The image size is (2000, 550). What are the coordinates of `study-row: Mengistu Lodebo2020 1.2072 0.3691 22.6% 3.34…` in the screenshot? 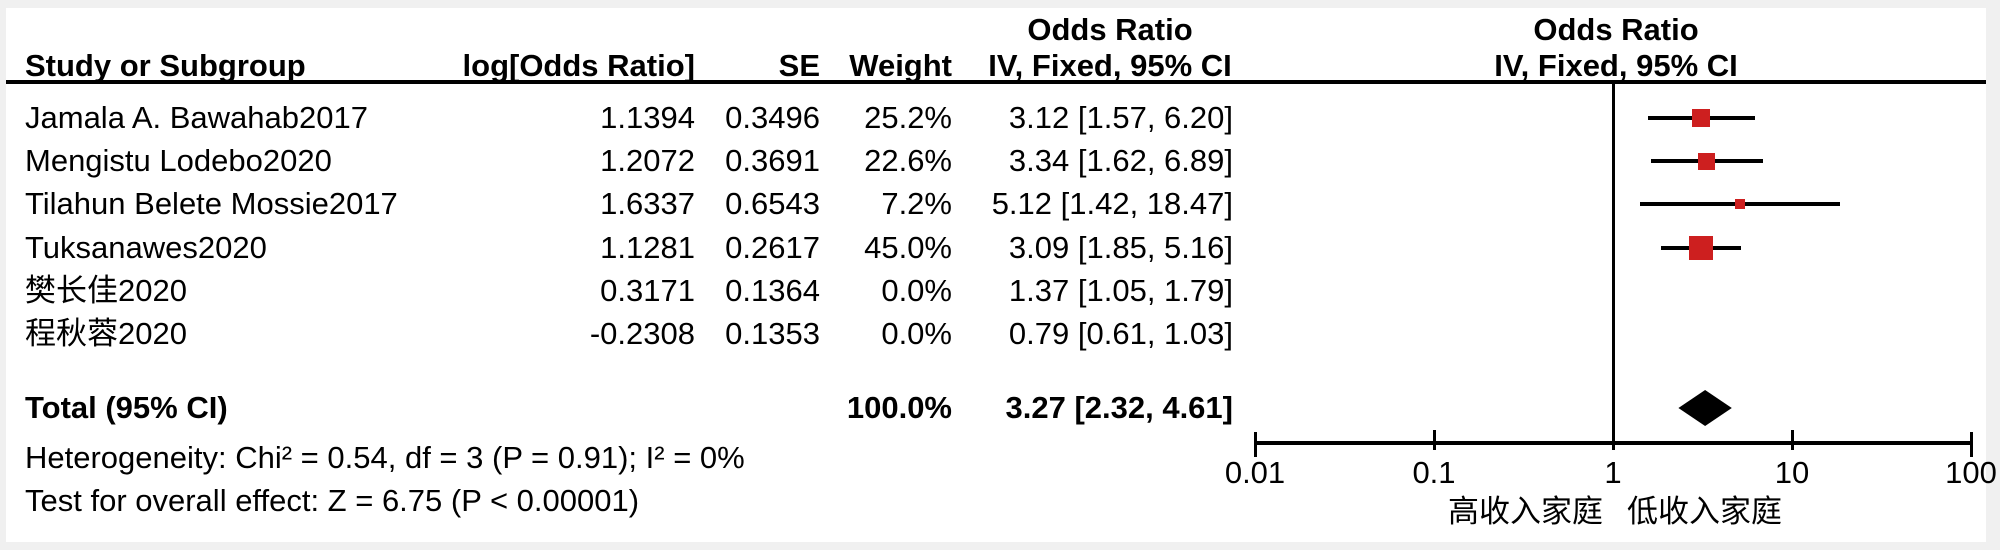 It's located at (1000, 161).